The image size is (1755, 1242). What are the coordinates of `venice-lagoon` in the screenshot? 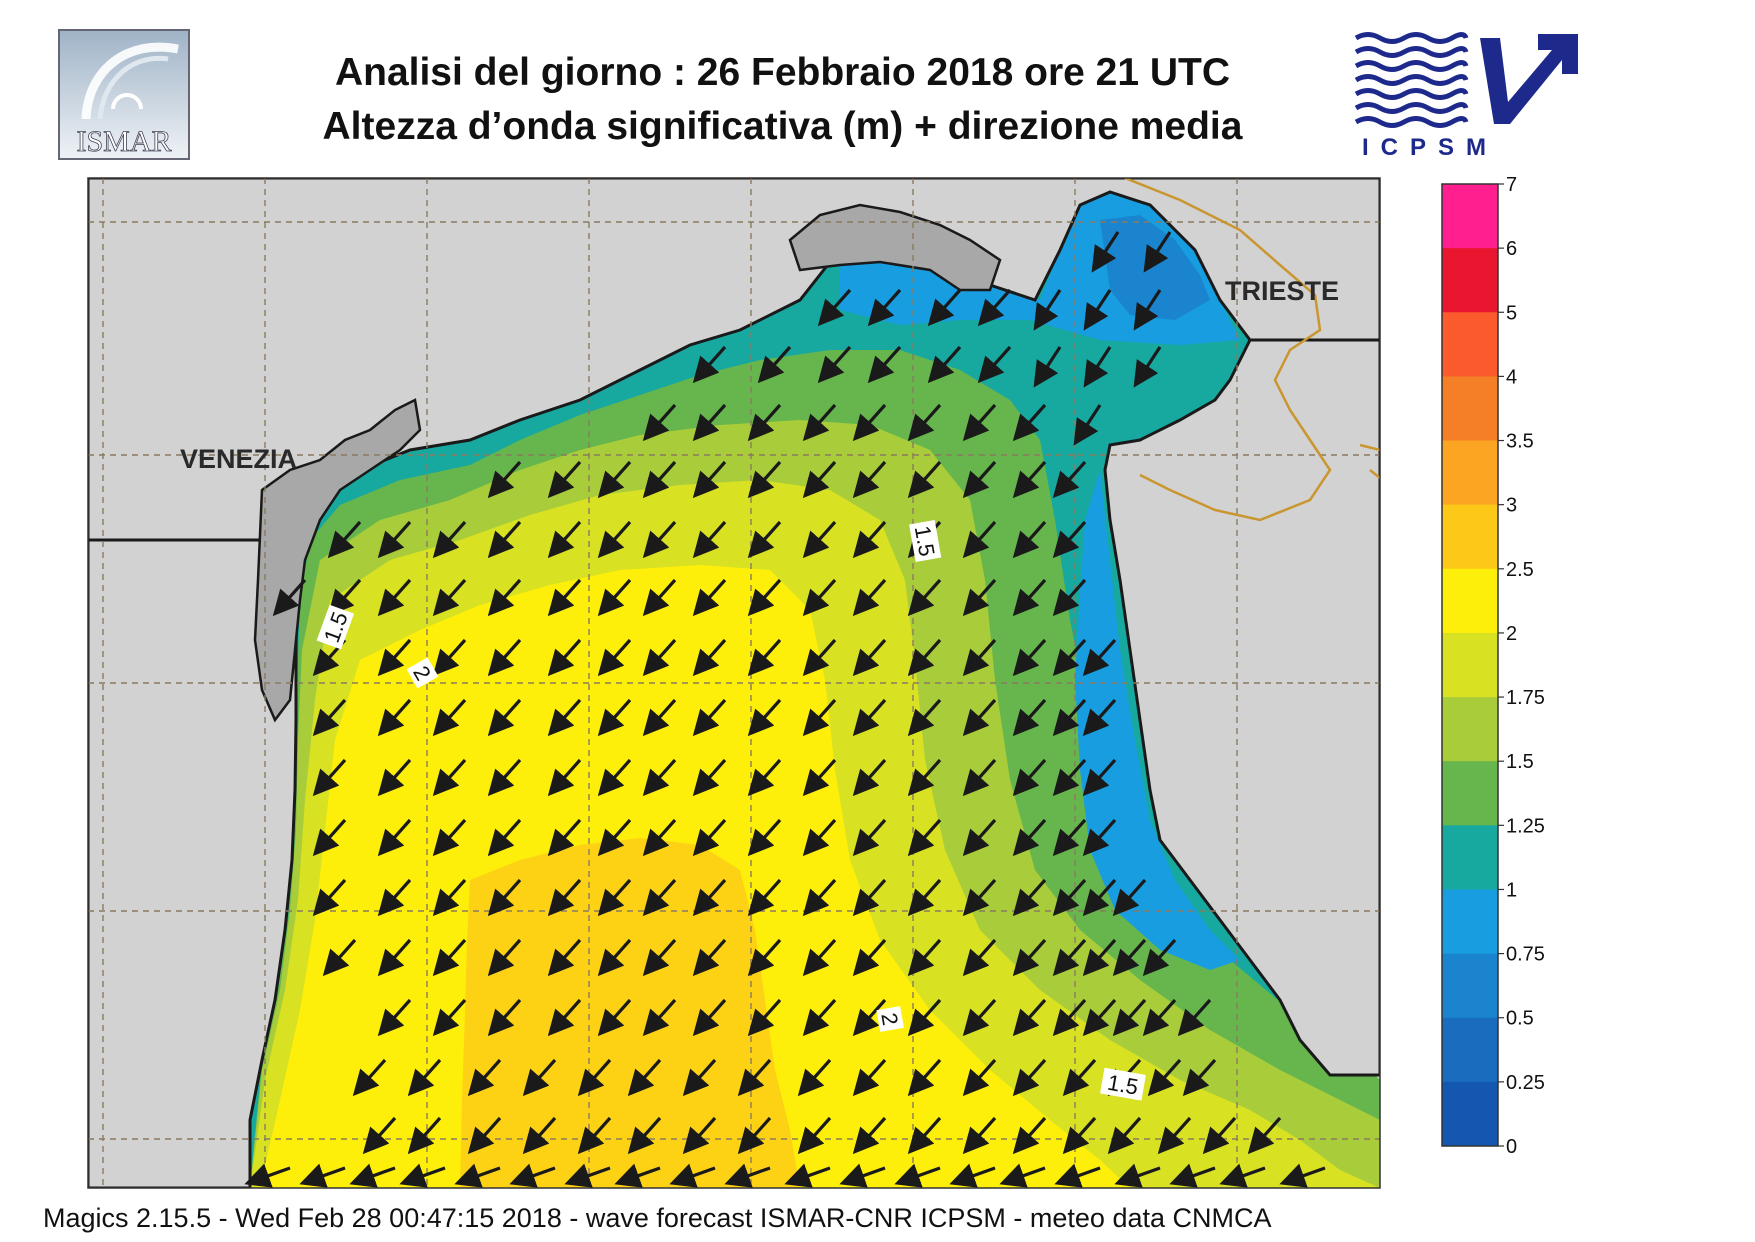 It's located at (337, 560).